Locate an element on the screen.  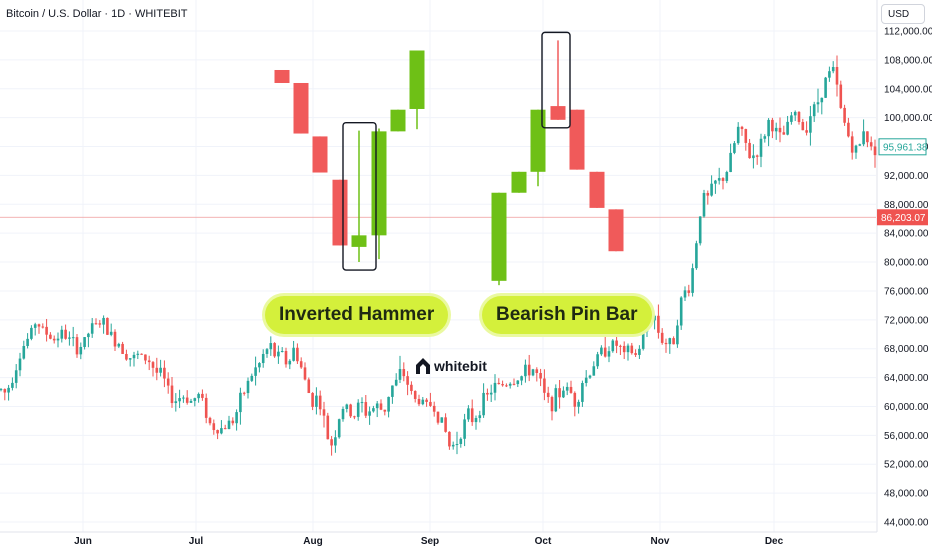
inverted-hammer-label: Inverted Hammer is located at coordinates (357, 315).